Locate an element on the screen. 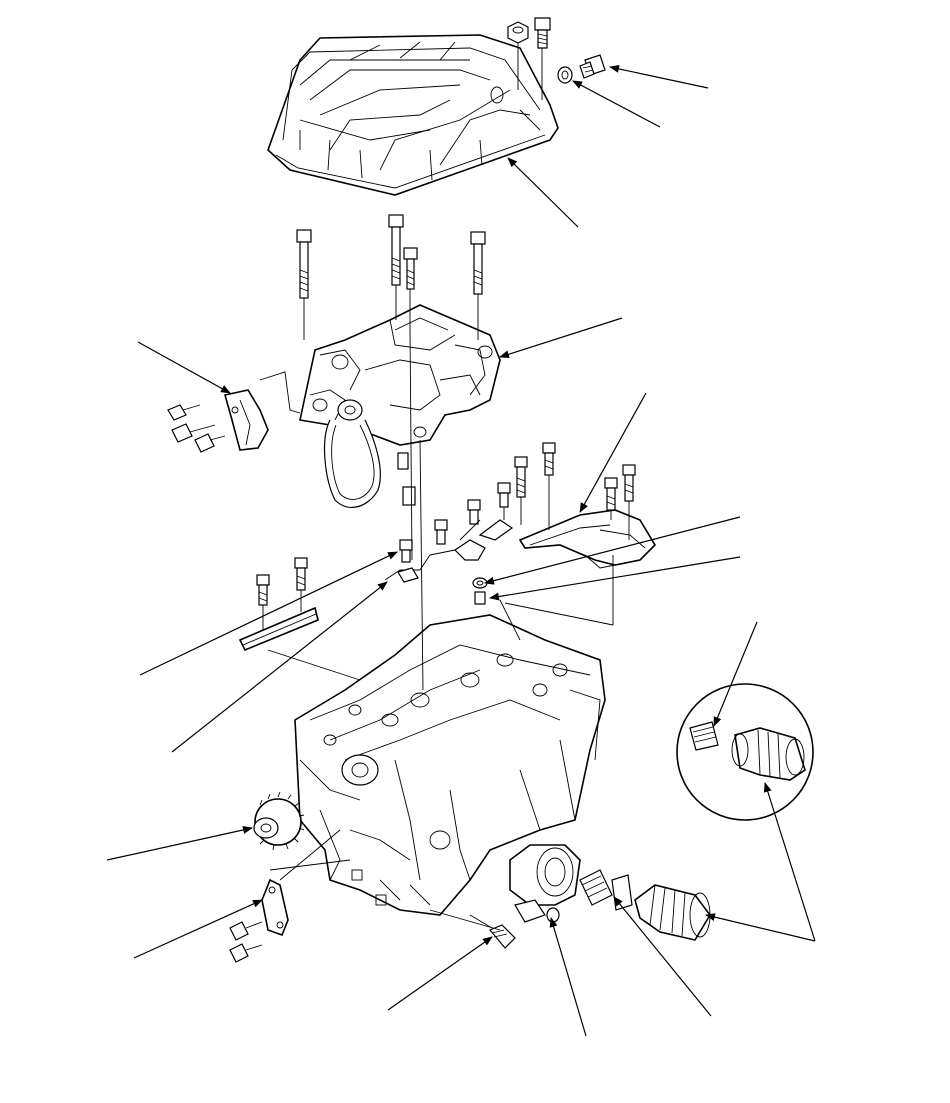 This screenshot has height=1103, width=950. oil-strainer-gasket is located at coordinates (406, 551).